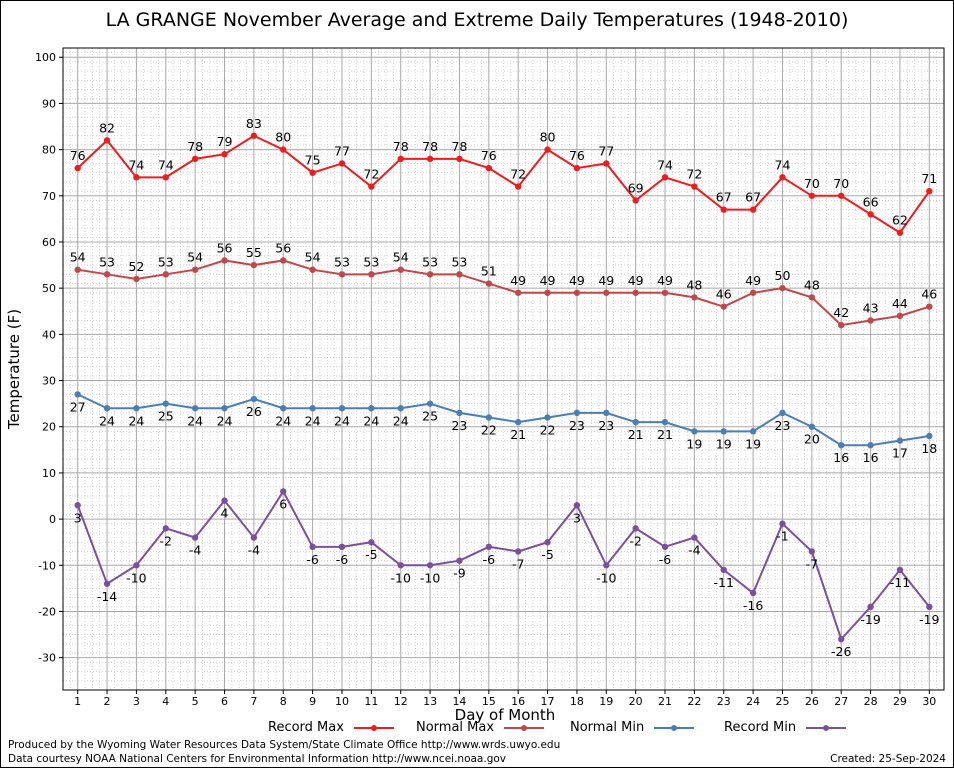 This screenshot has height=768, width=954. Describe the element at coordinates (342, 701) in the screenshot. I see `x-tick-label: 10` at that location.